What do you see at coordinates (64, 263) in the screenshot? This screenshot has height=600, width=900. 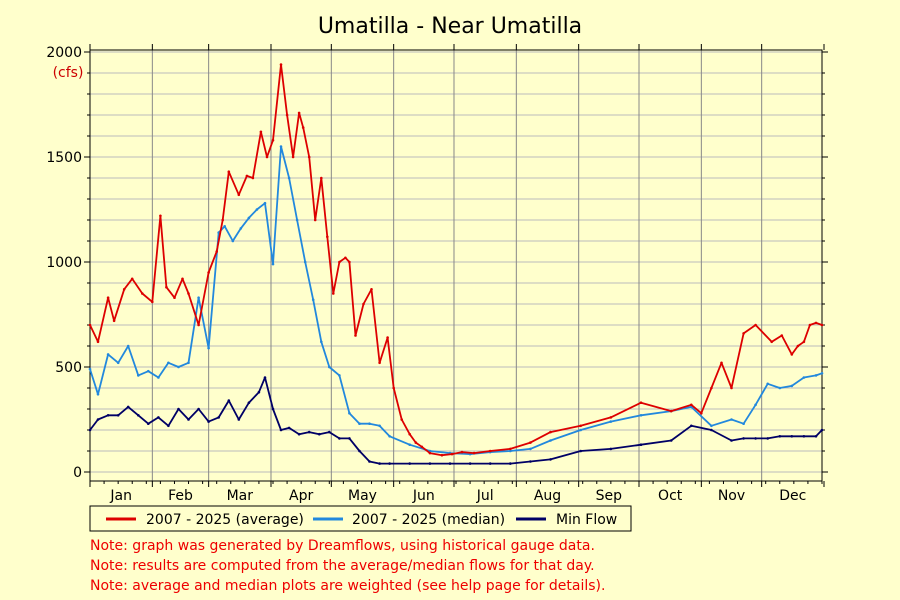 I see `y-tick-label: 1000` at bounding box center [64, 263].